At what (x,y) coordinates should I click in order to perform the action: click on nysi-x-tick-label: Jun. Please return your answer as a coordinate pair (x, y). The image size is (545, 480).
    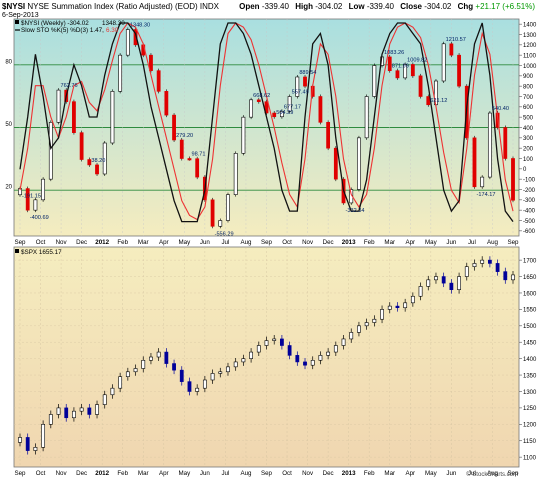
    Looking at the image, I should click on (205, 242).